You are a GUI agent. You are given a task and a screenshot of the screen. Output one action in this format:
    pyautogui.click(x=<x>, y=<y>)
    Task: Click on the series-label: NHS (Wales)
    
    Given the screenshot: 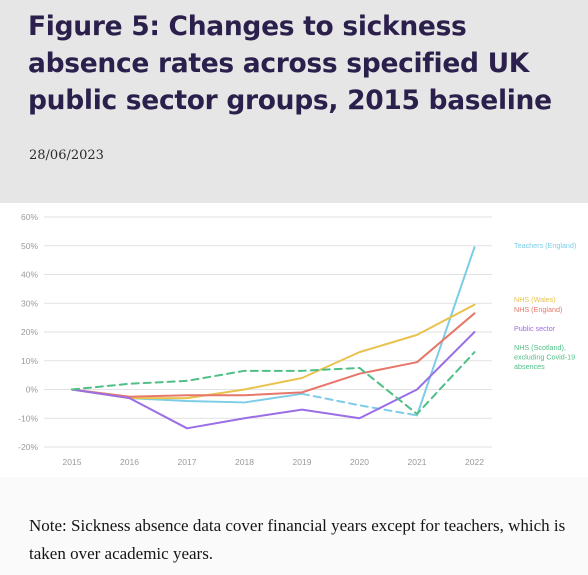 What is the action you would take?
    pyautogui.click(x=535, y=299)
    